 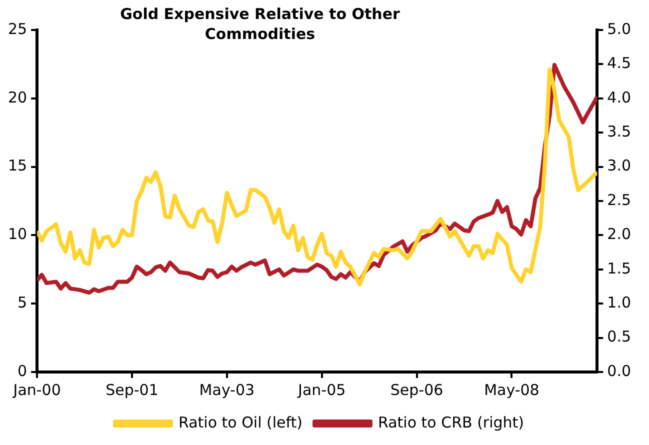 I want to click on y2-tick-label: 3.0, so click(x=619, y=165).